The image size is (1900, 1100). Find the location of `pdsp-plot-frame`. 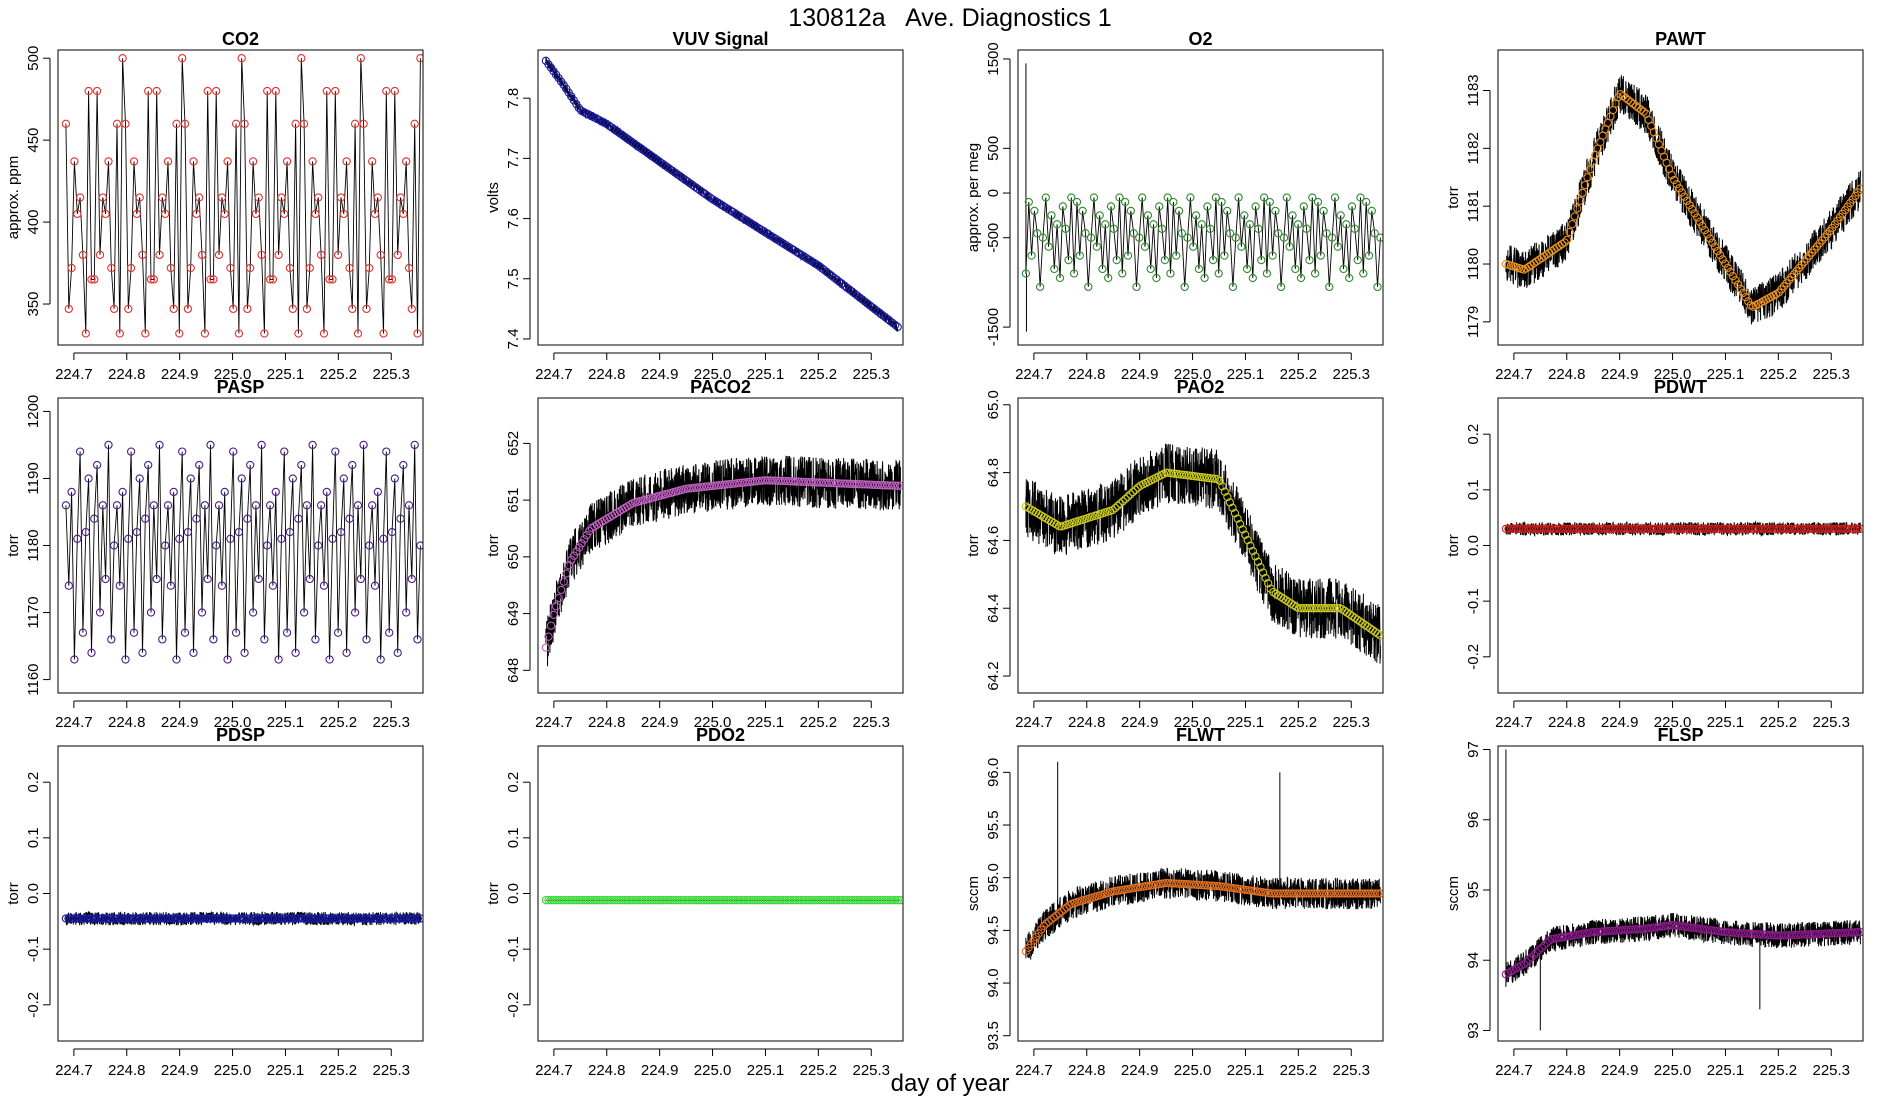

pdsp-plot-frame is located at coordinates (240, 893).